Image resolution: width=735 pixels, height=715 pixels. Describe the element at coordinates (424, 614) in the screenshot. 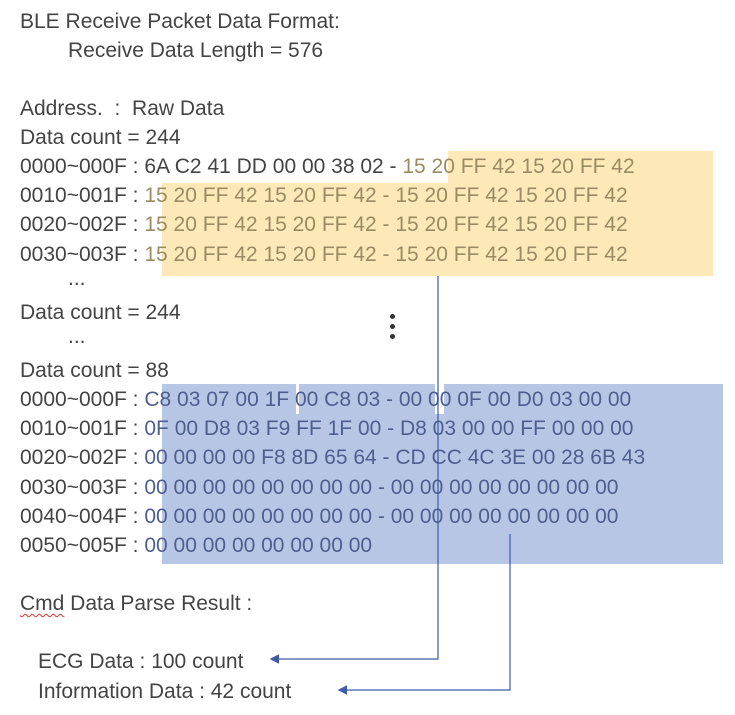

I see `info-connector-arrow` at that location.